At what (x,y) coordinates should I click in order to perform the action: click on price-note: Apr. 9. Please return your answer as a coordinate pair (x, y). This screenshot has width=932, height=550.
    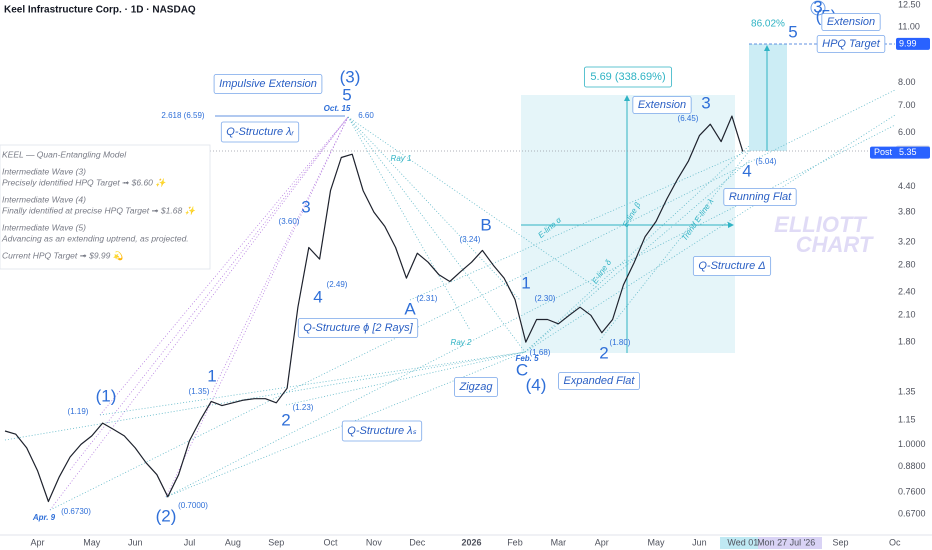
    Looking at the image, I should click on (44, 517).